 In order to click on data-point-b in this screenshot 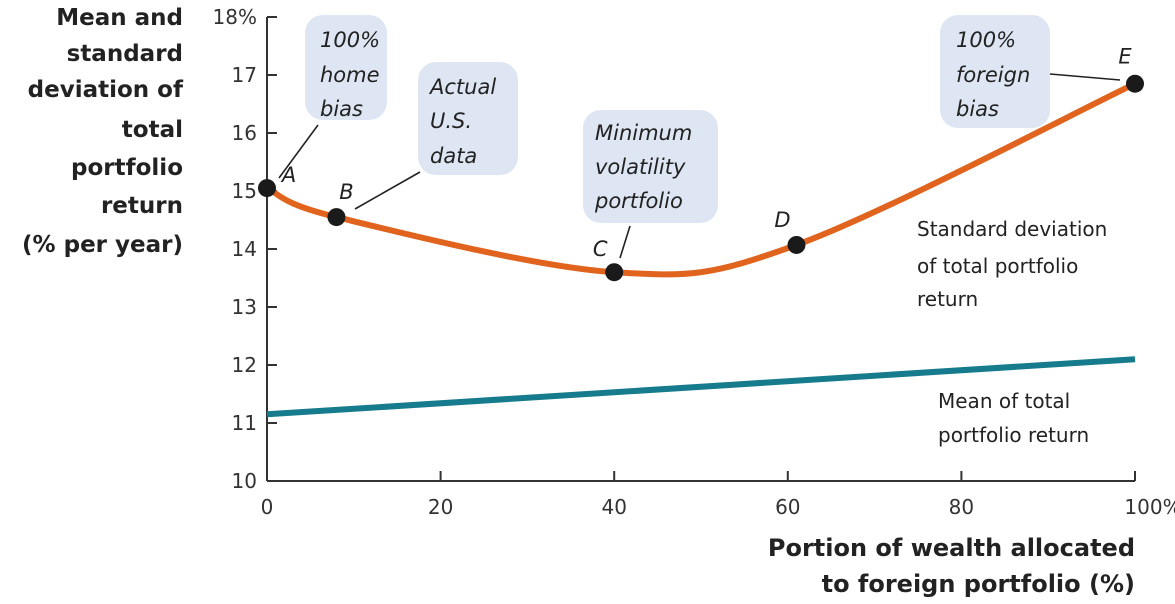, I will do `click(336, 217)`.